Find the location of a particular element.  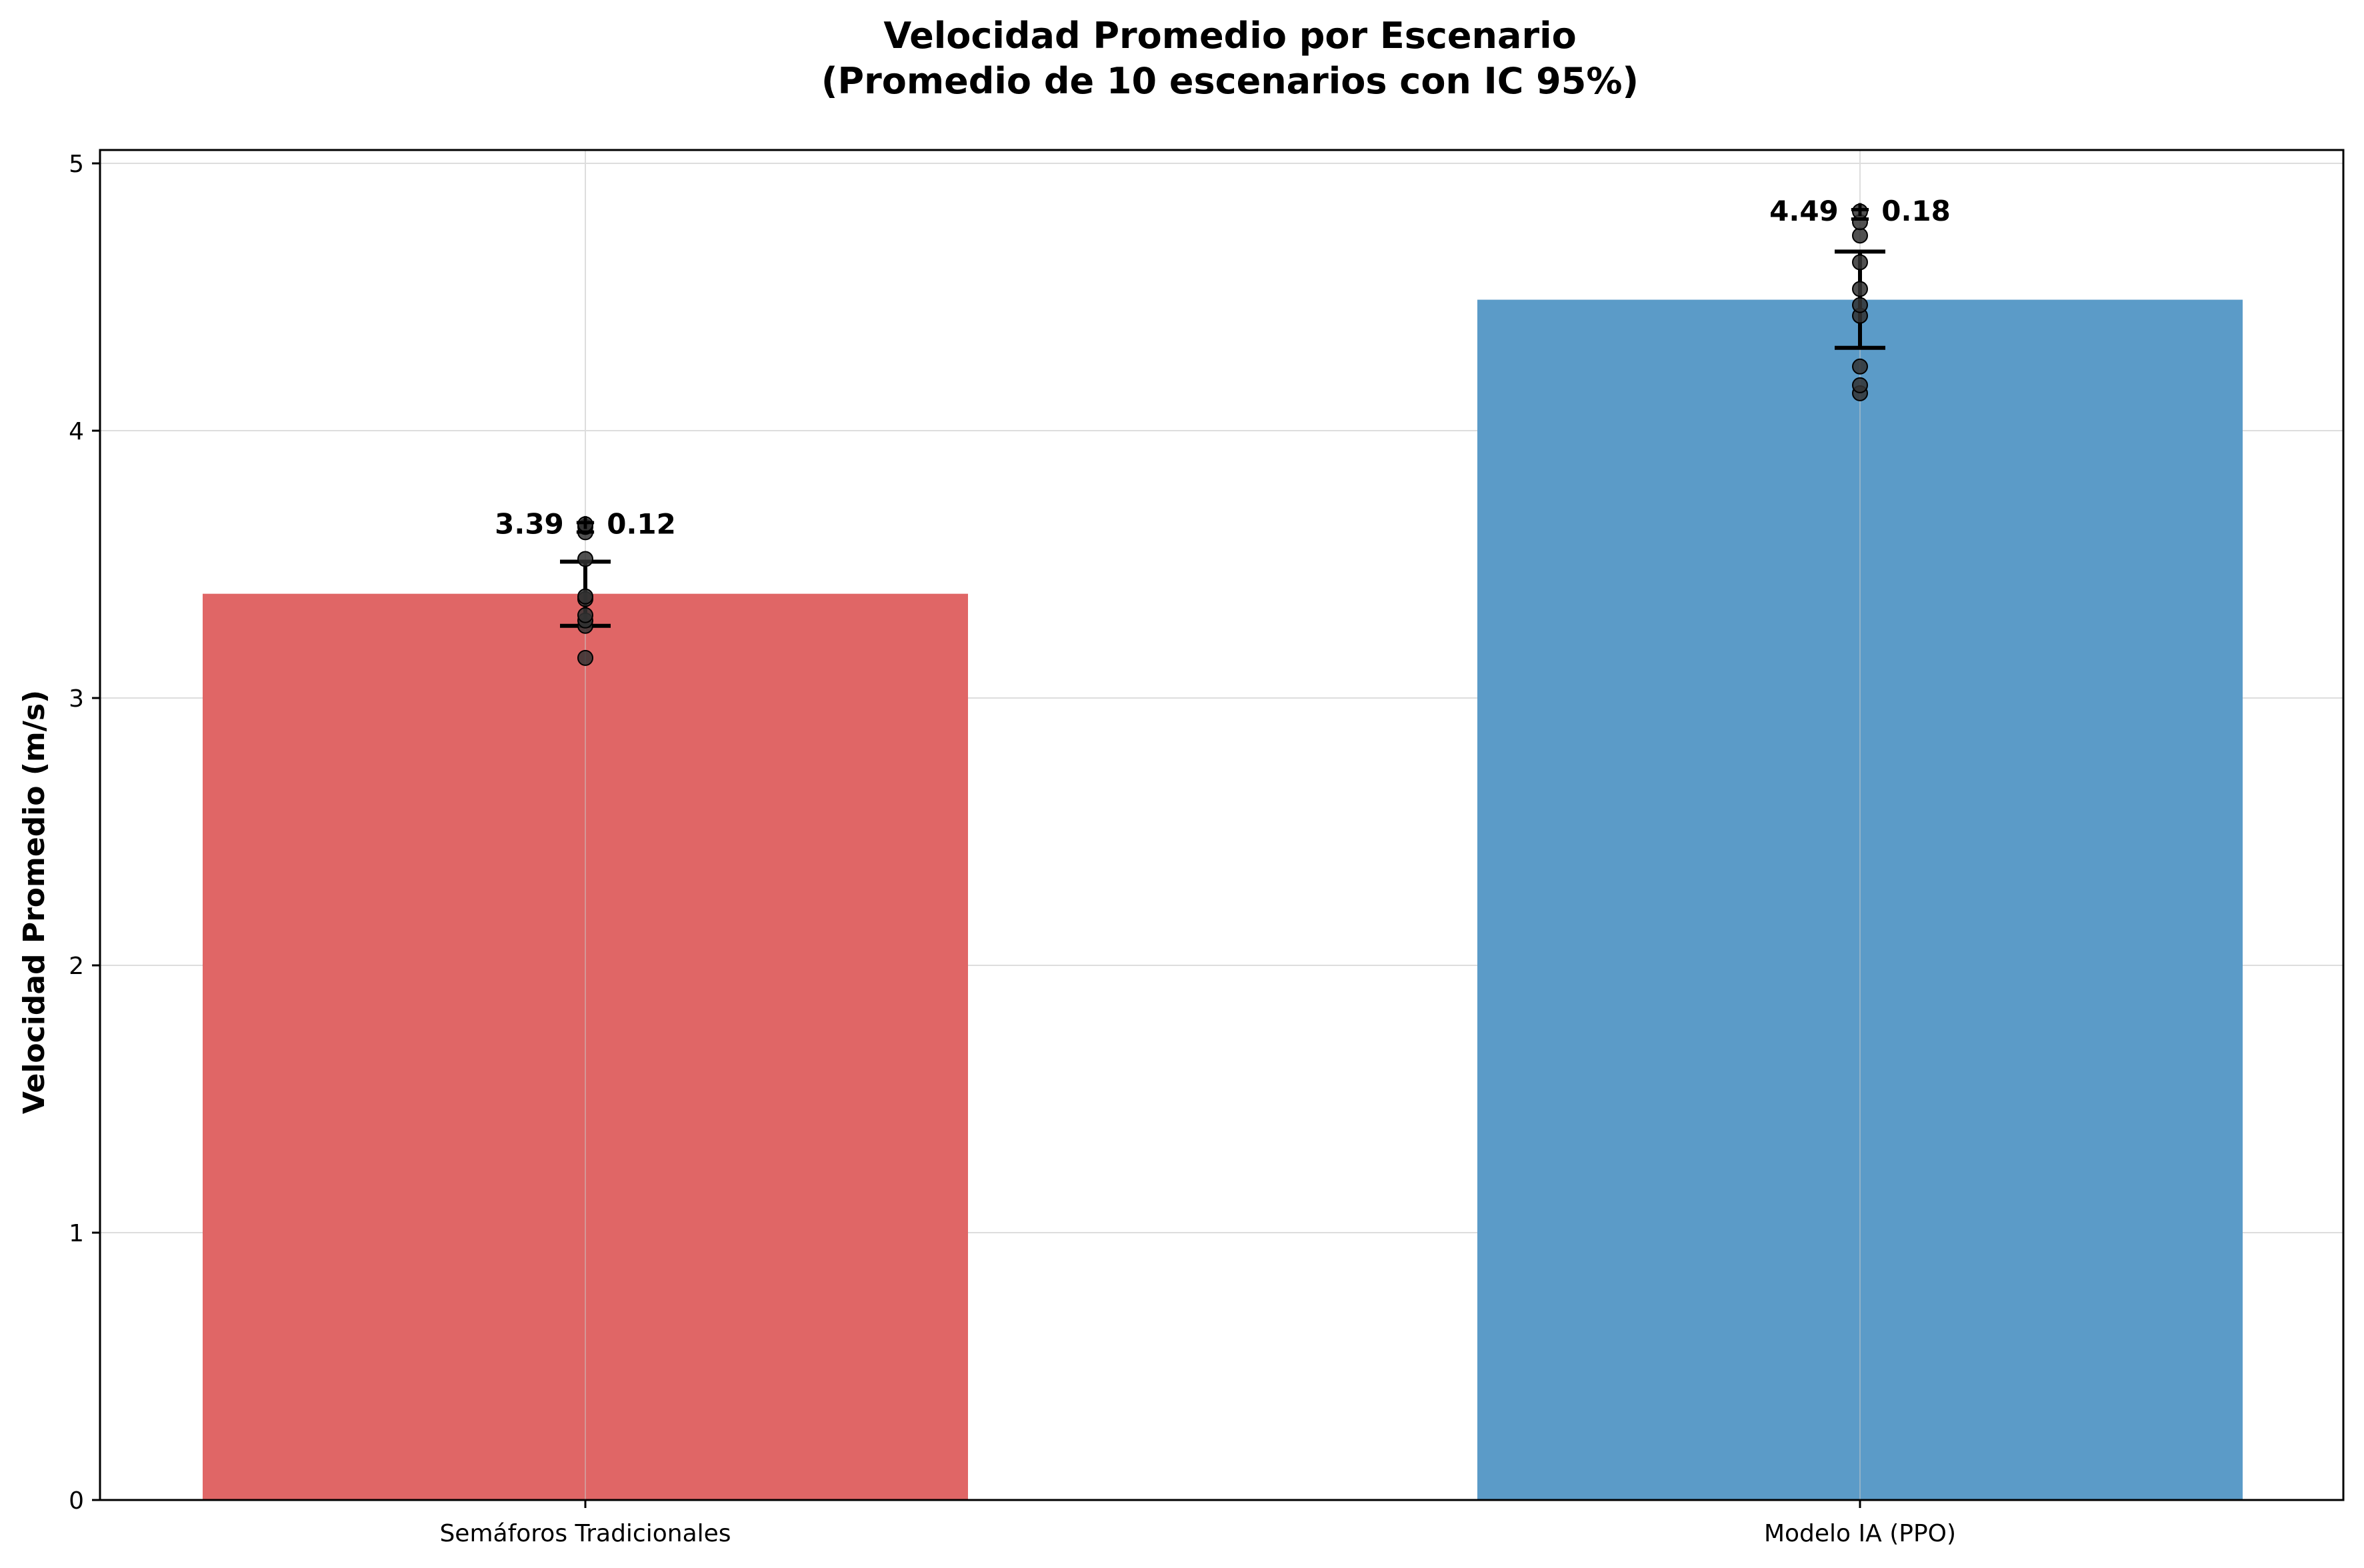

y-ticks-layer: 0 1 2 3 4 5 is located at coordinates (84, 833).